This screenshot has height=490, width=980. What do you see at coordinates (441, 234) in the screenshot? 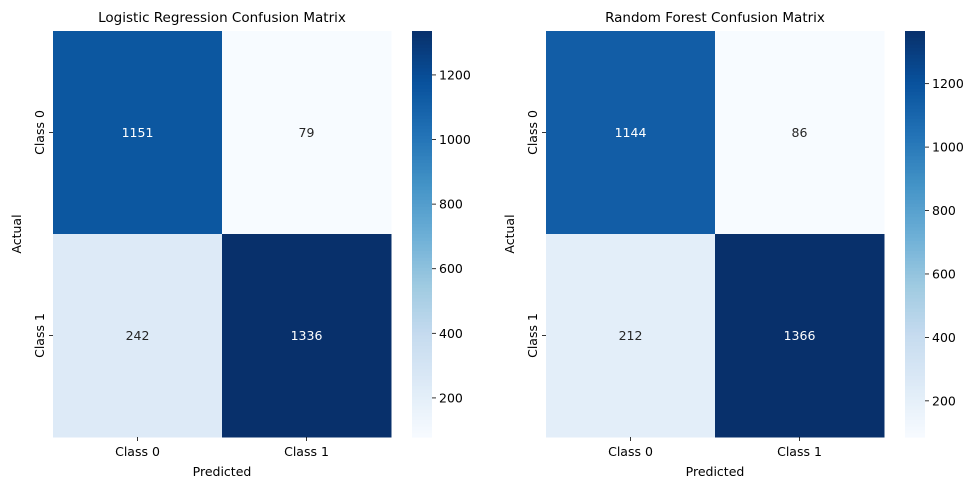
I see `colorbar: 200 400 600 800 1000 1200` at bounding box center [441, 234].